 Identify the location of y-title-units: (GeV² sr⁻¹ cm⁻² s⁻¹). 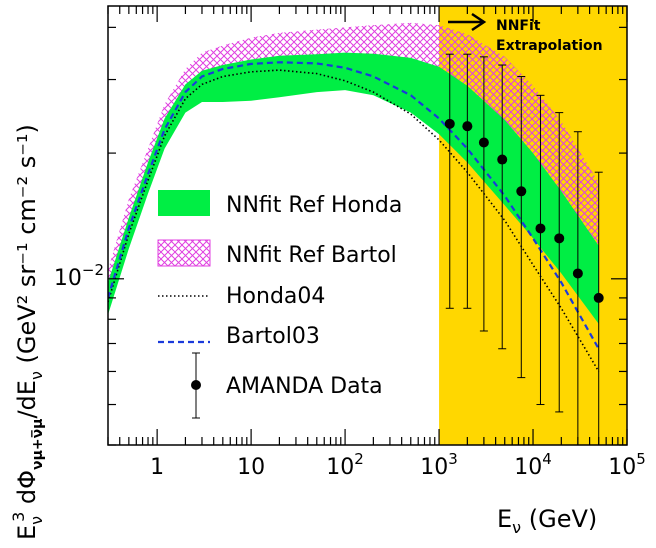
(27, 247).